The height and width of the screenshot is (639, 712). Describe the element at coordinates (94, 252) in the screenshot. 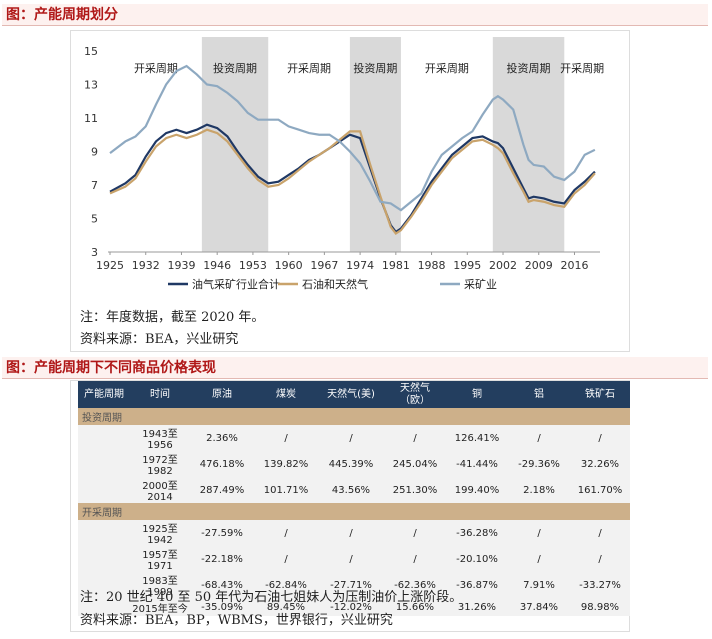

I see `y-tick-label: 3` at that location.